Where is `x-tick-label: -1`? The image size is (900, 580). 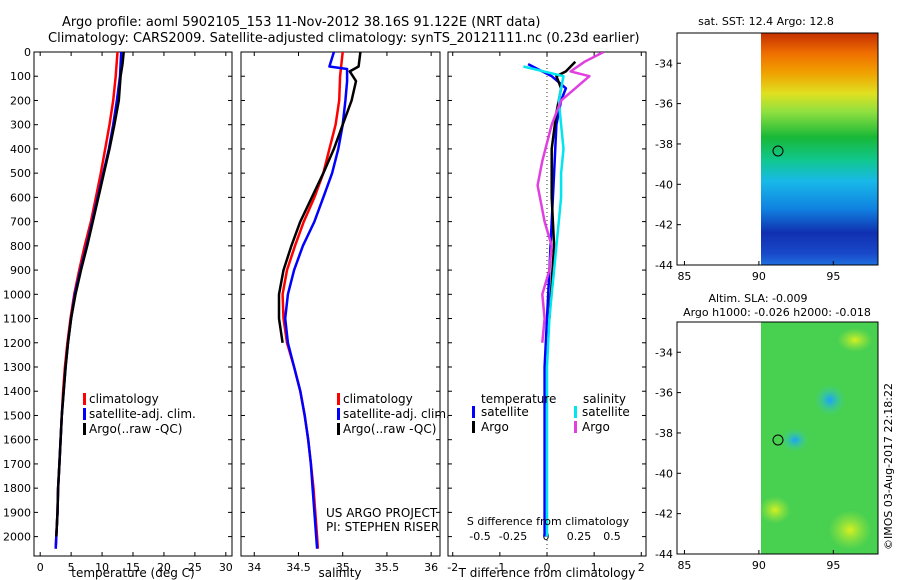
x-tick-label: -1 is located at coordinates (499, 567).